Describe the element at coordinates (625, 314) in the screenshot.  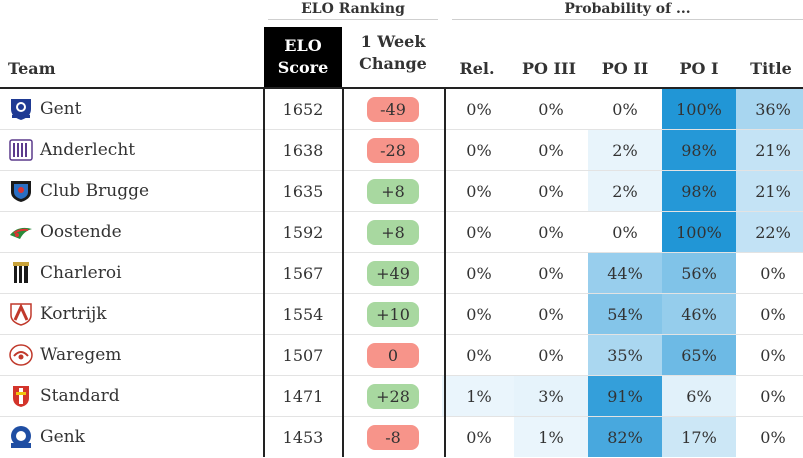
I see `prob-po2-cell: 54%` at that location.